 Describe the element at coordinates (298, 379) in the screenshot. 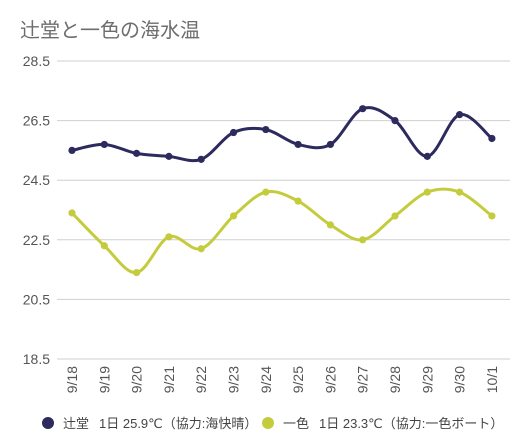

I see `x-tick-label: 9/25` at that location.